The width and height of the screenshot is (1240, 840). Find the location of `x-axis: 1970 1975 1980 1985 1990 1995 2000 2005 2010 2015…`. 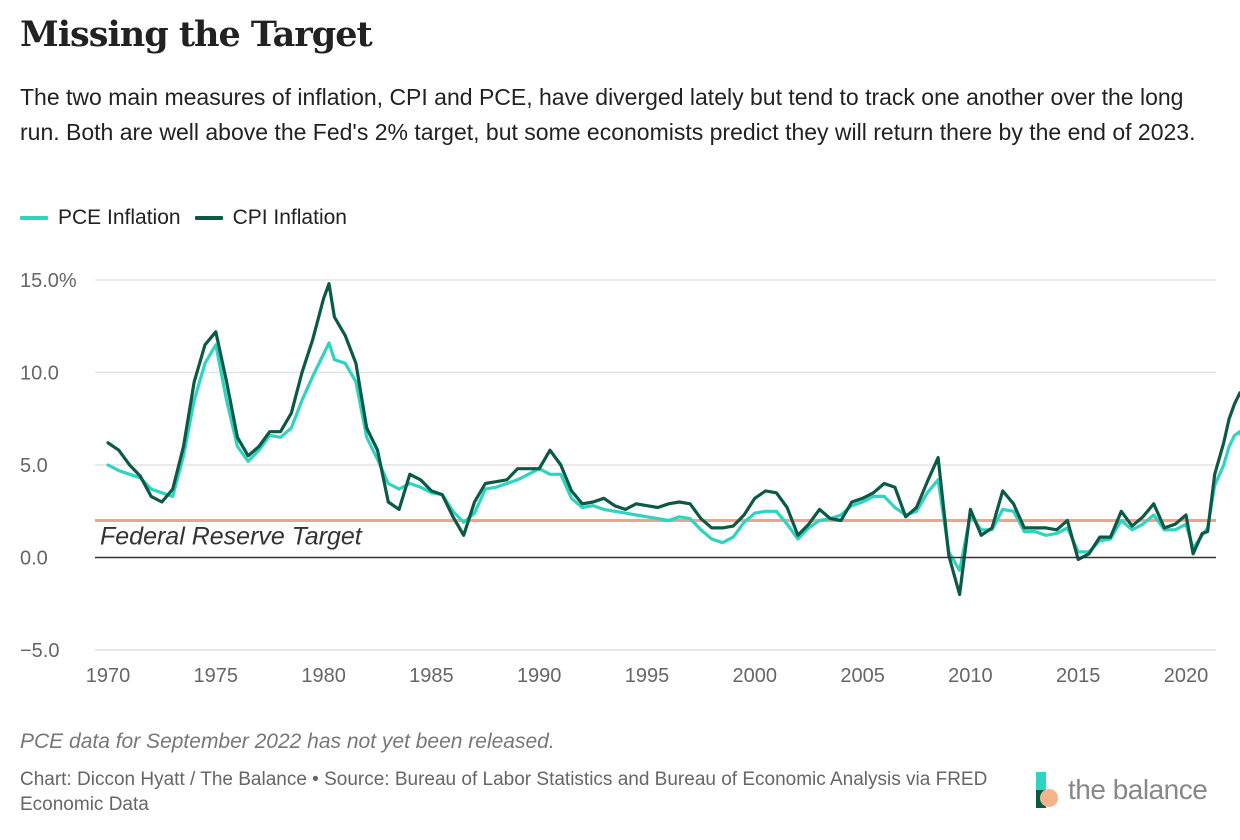

x-axis: 1970 1975 1980 1985 1990 1995 2000 2005 2010 2015… is located at coordinates (647, 676).